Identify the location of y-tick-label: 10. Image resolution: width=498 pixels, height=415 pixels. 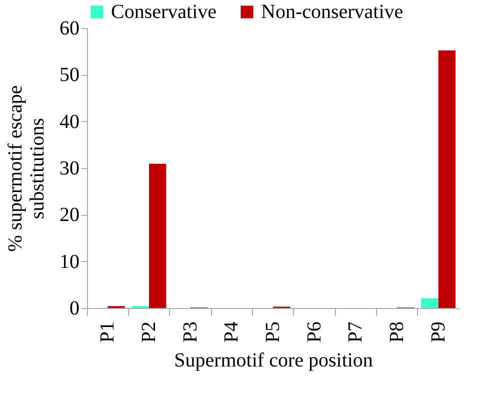
(70, 261).